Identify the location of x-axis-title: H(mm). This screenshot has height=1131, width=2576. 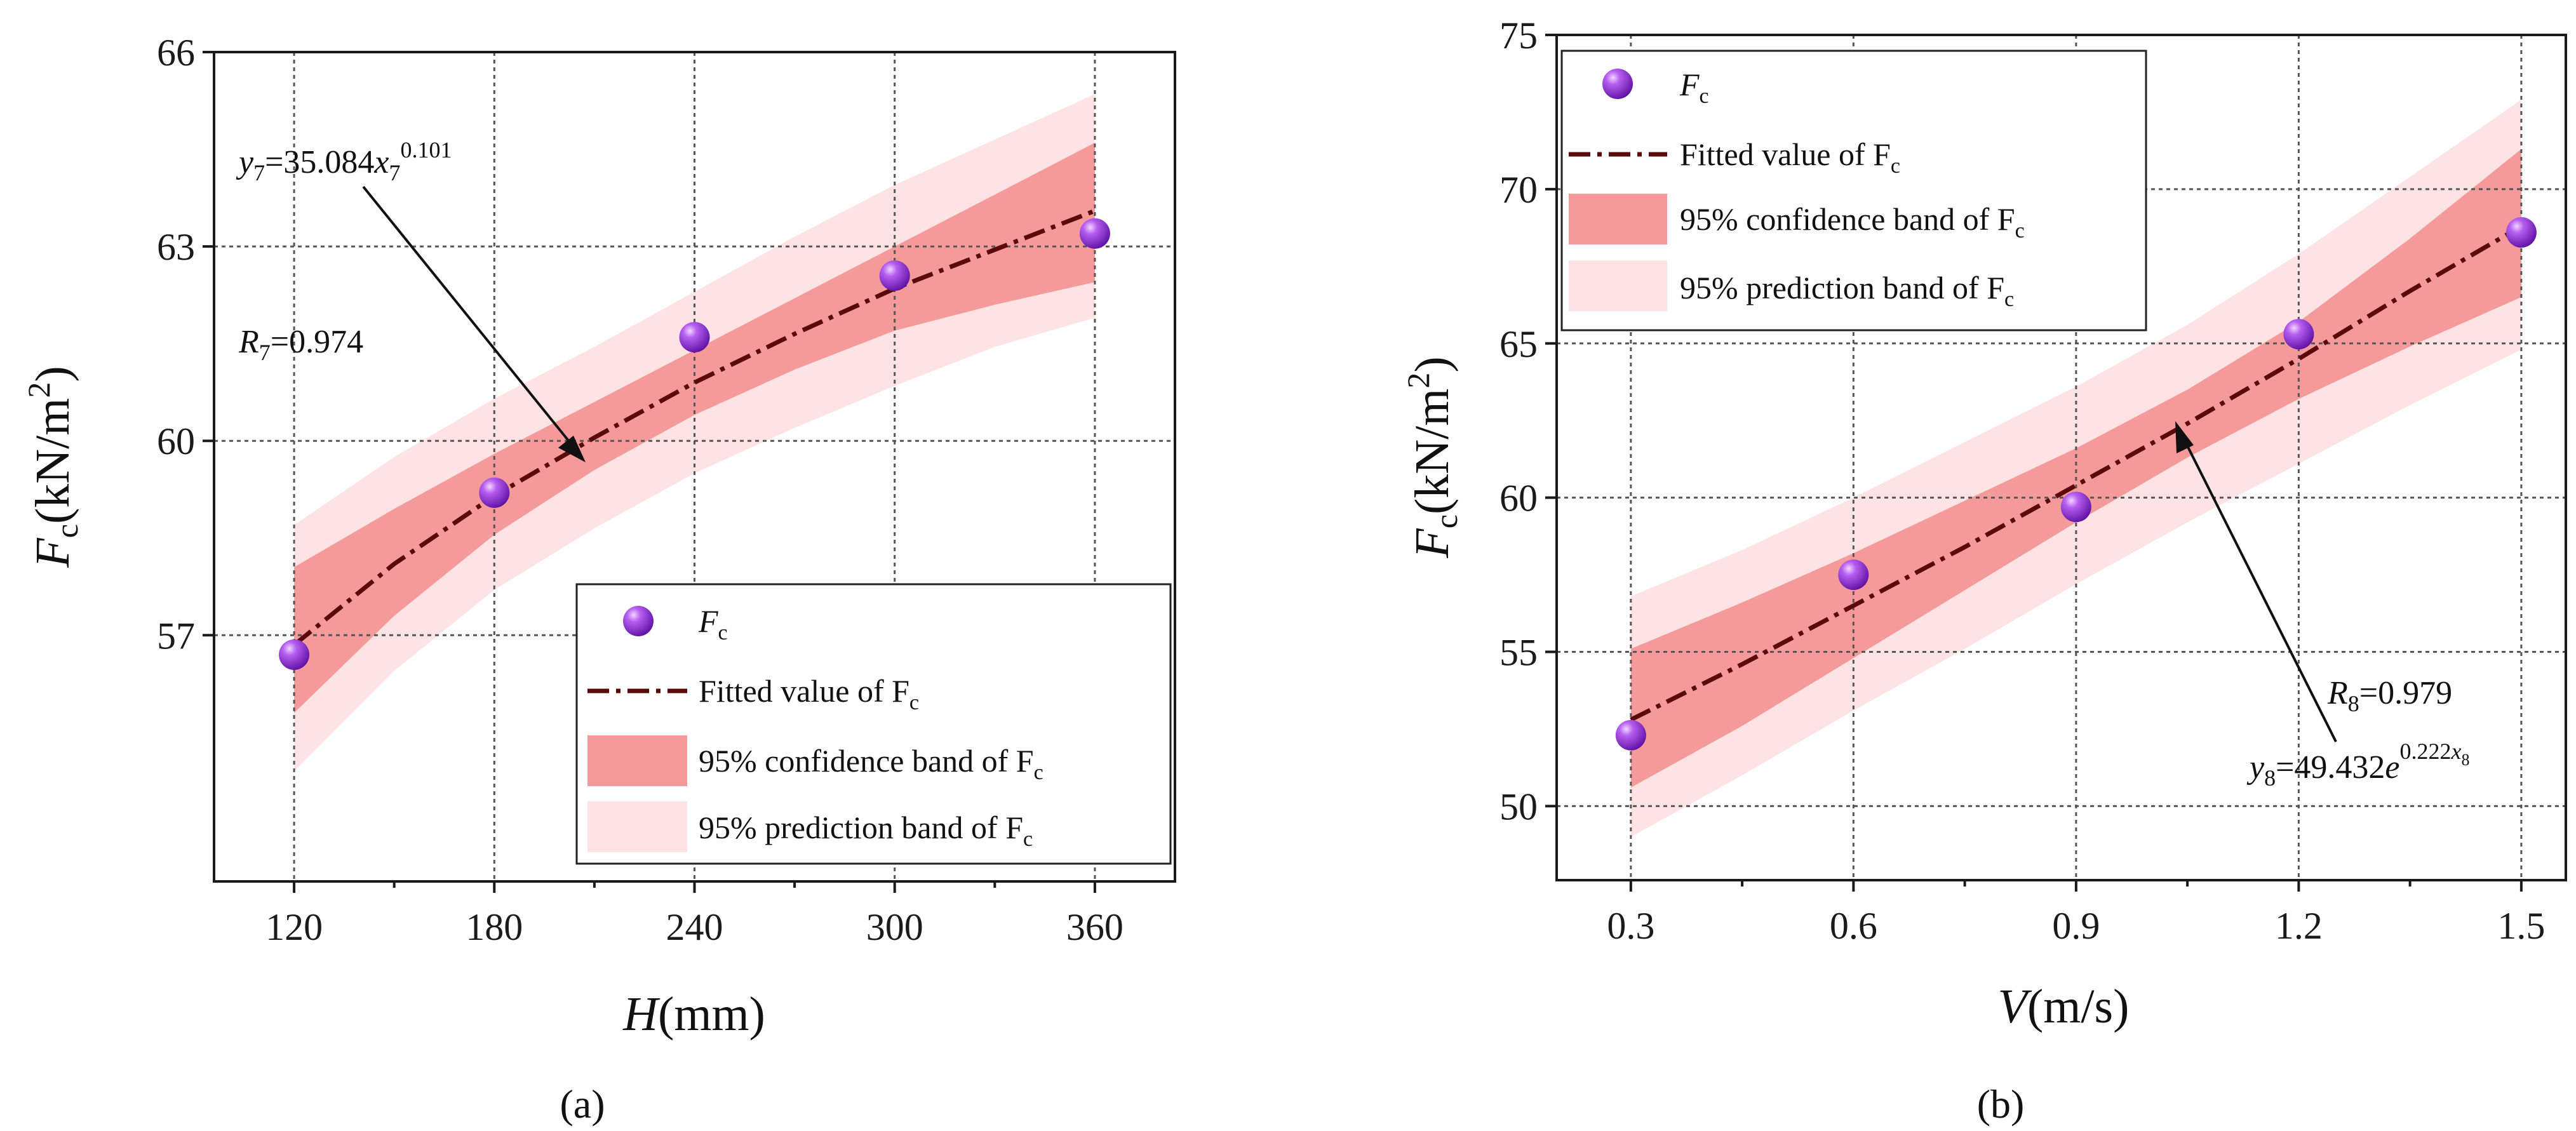
(693, 1014).